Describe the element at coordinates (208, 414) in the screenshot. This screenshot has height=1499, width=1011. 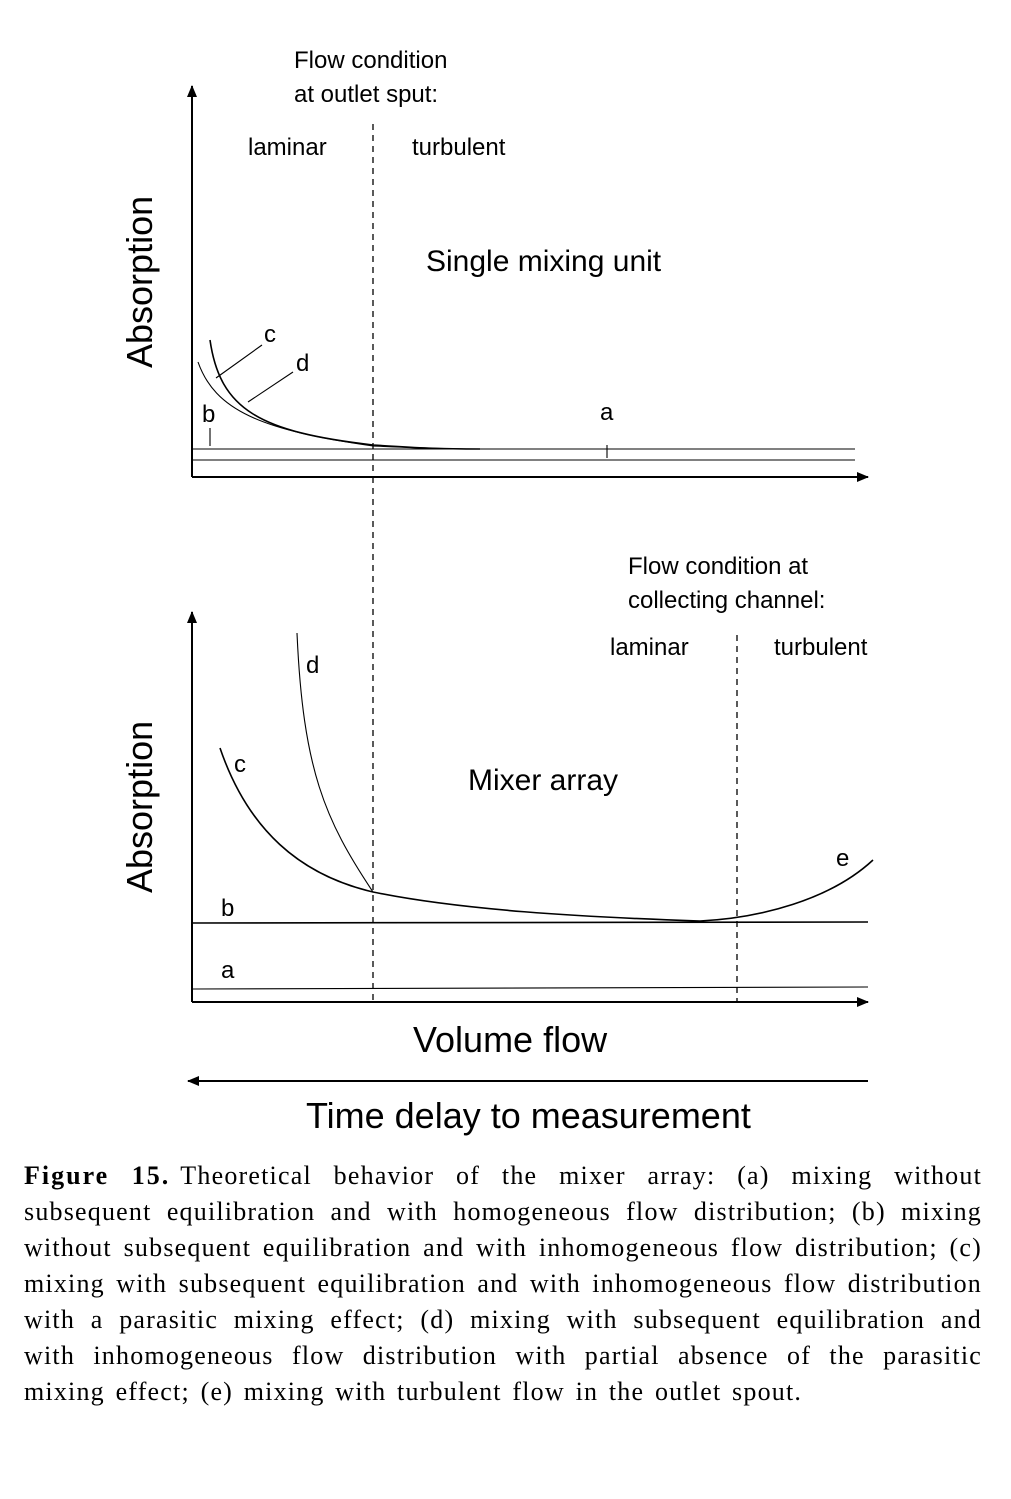
I see `top-label-b: b` at that location.